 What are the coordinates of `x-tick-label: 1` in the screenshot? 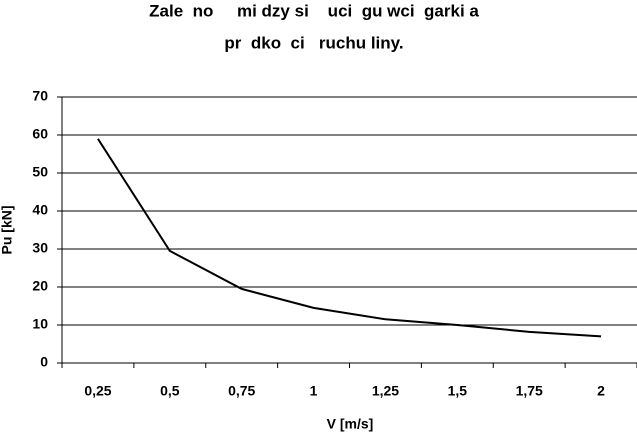 It's located at (314, 391).